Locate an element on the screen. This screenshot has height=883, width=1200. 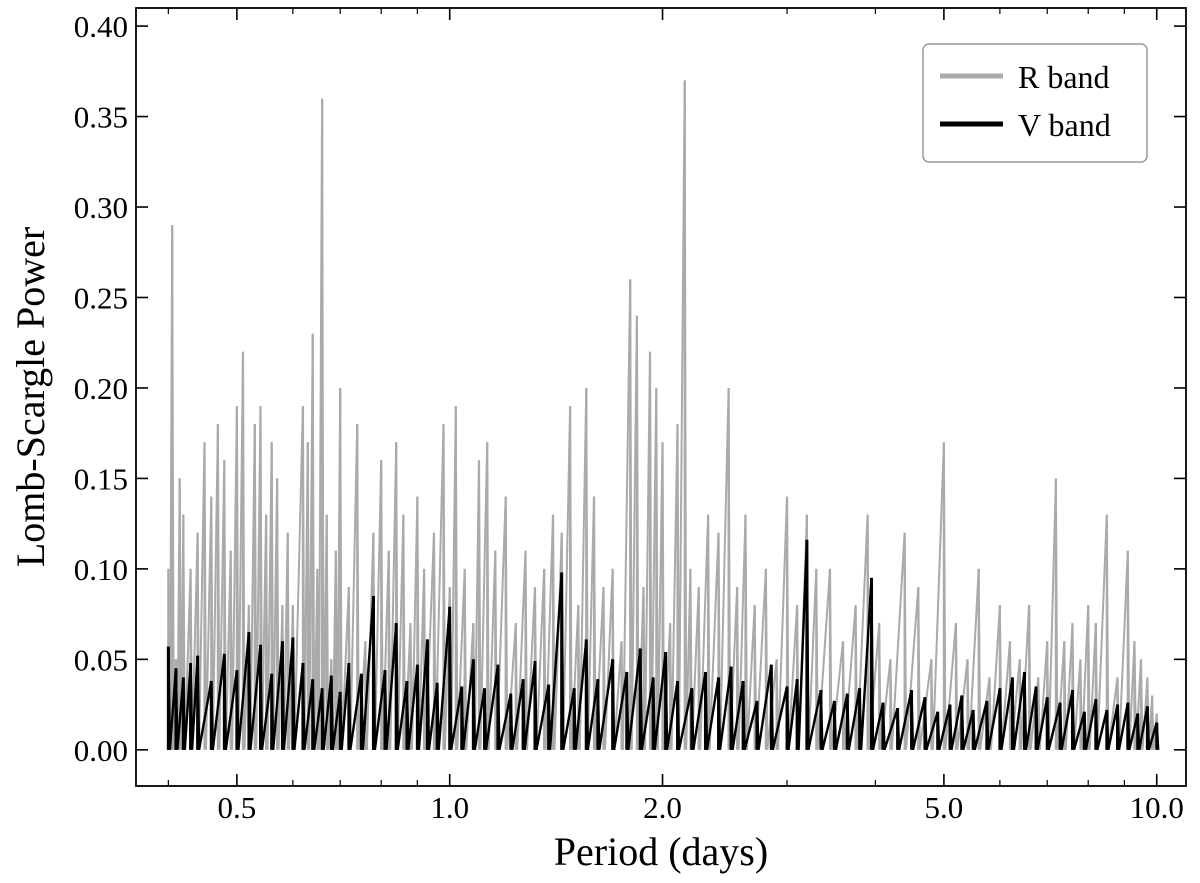
x-tick-label: 0.5 is located at coordinates (236, 807).